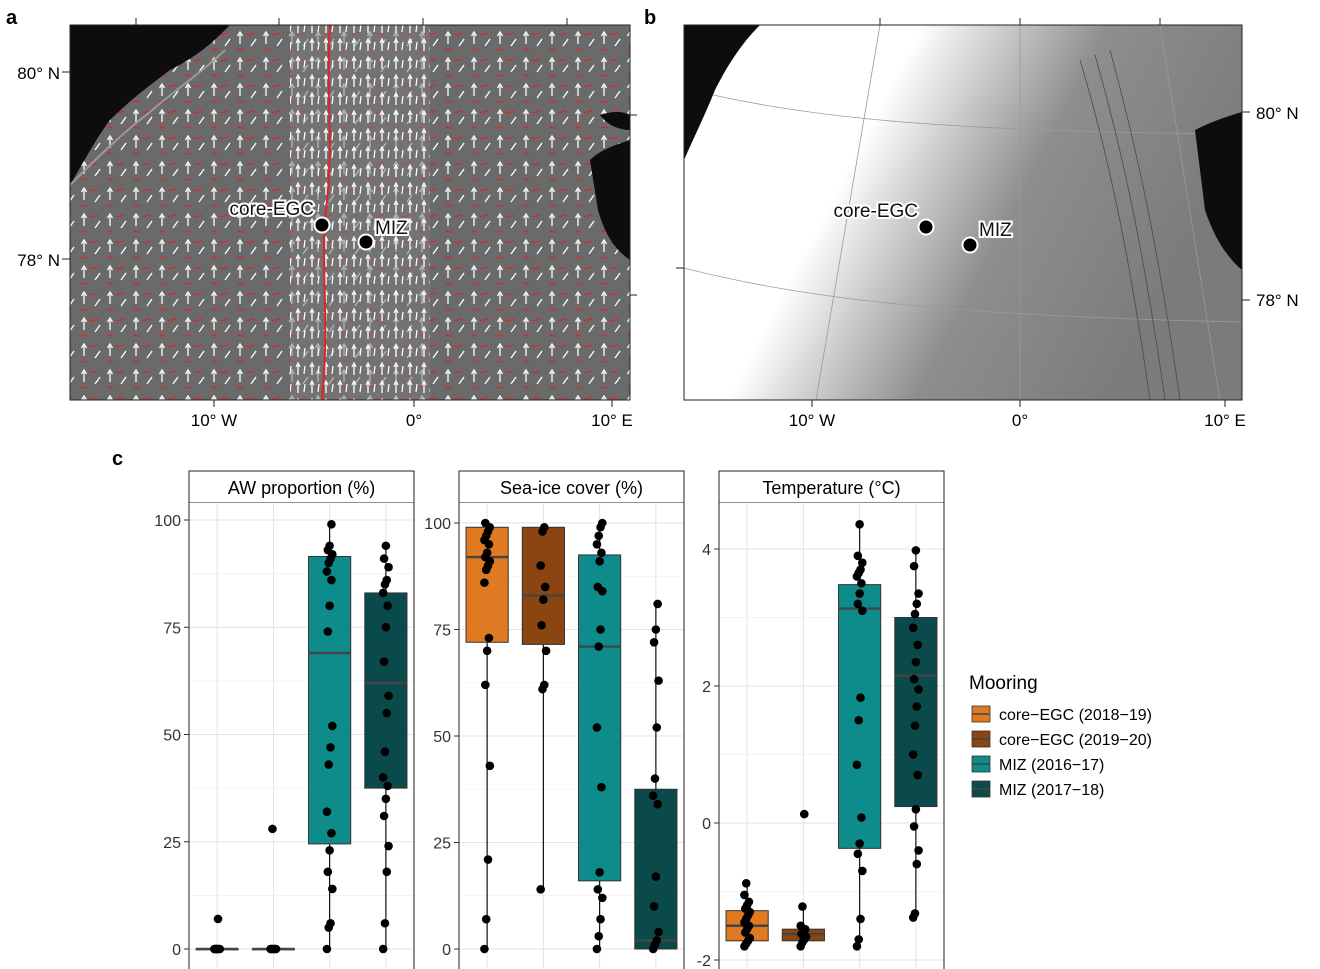 The image size is (1320, 969). I want to click on y-tick-label: 2, so click(706, 687).